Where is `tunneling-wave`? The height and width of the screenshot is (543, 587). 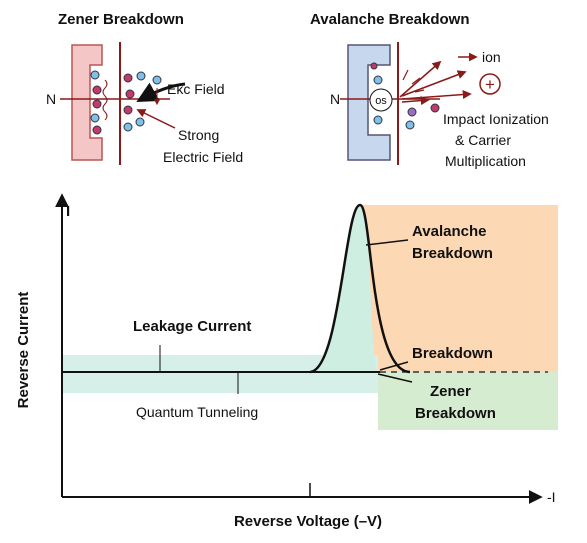
tunneling-wave is located at coordinates (105, 100).